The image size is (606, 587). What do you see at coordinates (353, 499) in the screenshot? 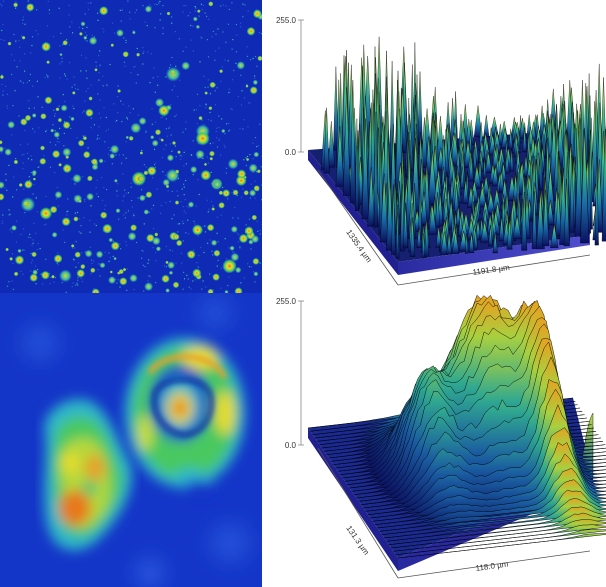
I see `zoom-left-side` at bounding box center [353, 499].